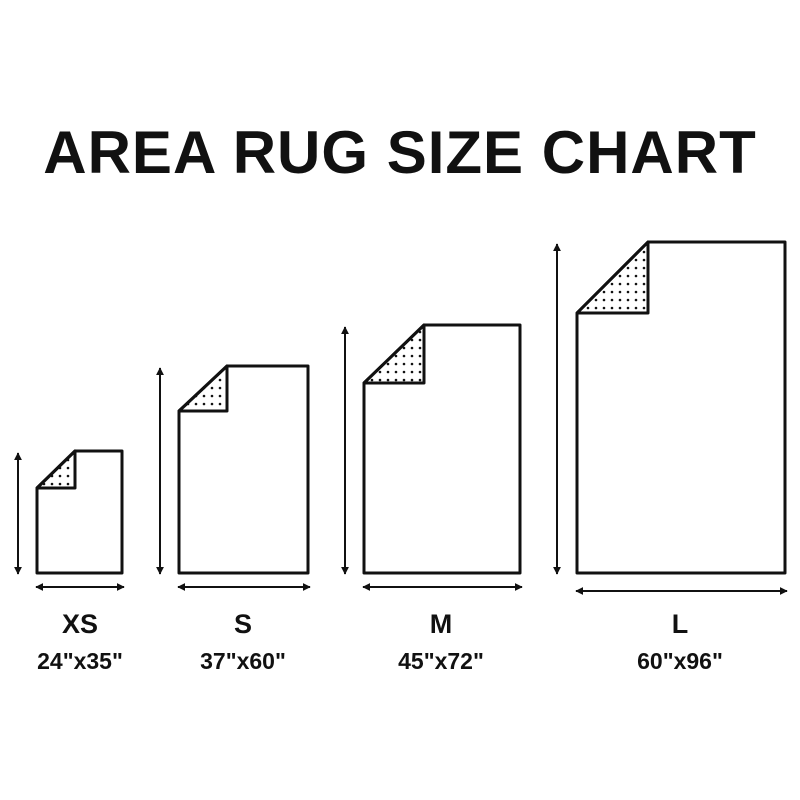  Describe the element at coordinates (441, 661) in the screenshot. I see `rug-dimensions-m: 45"x72"` at that location.